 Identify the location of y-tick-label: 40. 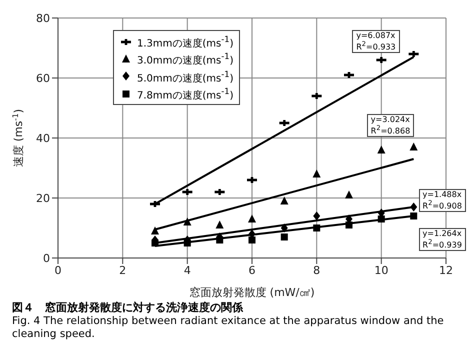
(43, 138).